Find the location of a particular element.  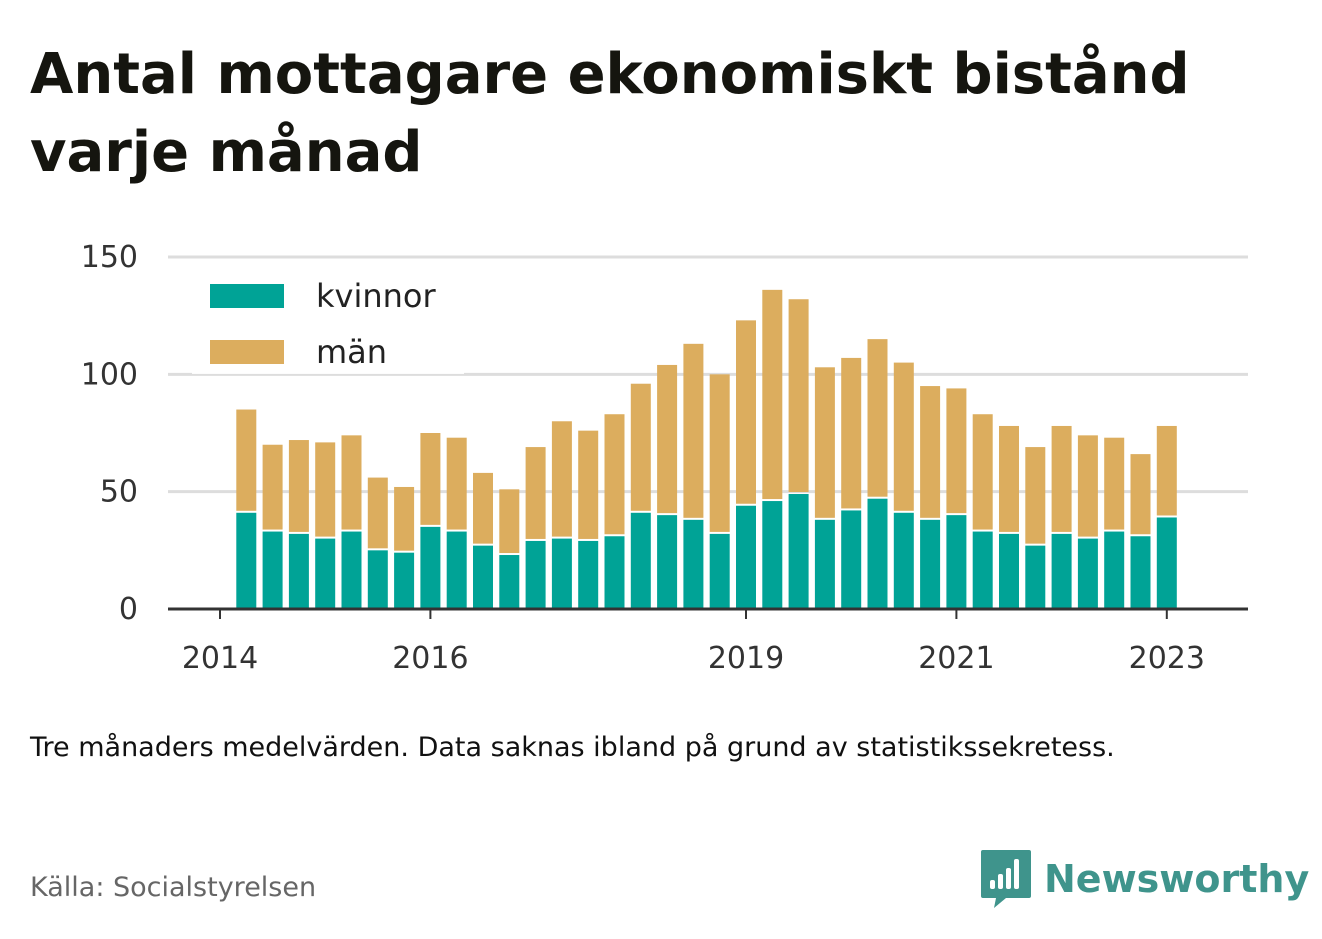

legend-label-man: män is located at coordinates (351, 352).